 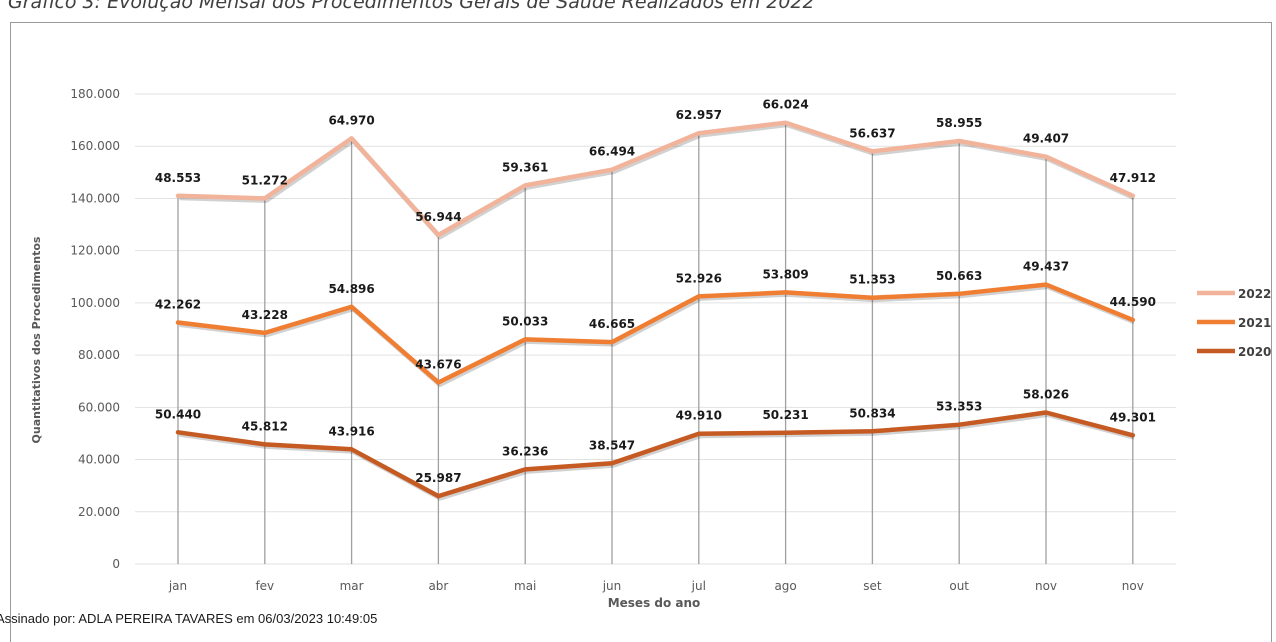 I want to click on data-label-2022: 59.361, so click(x=525, y=167).